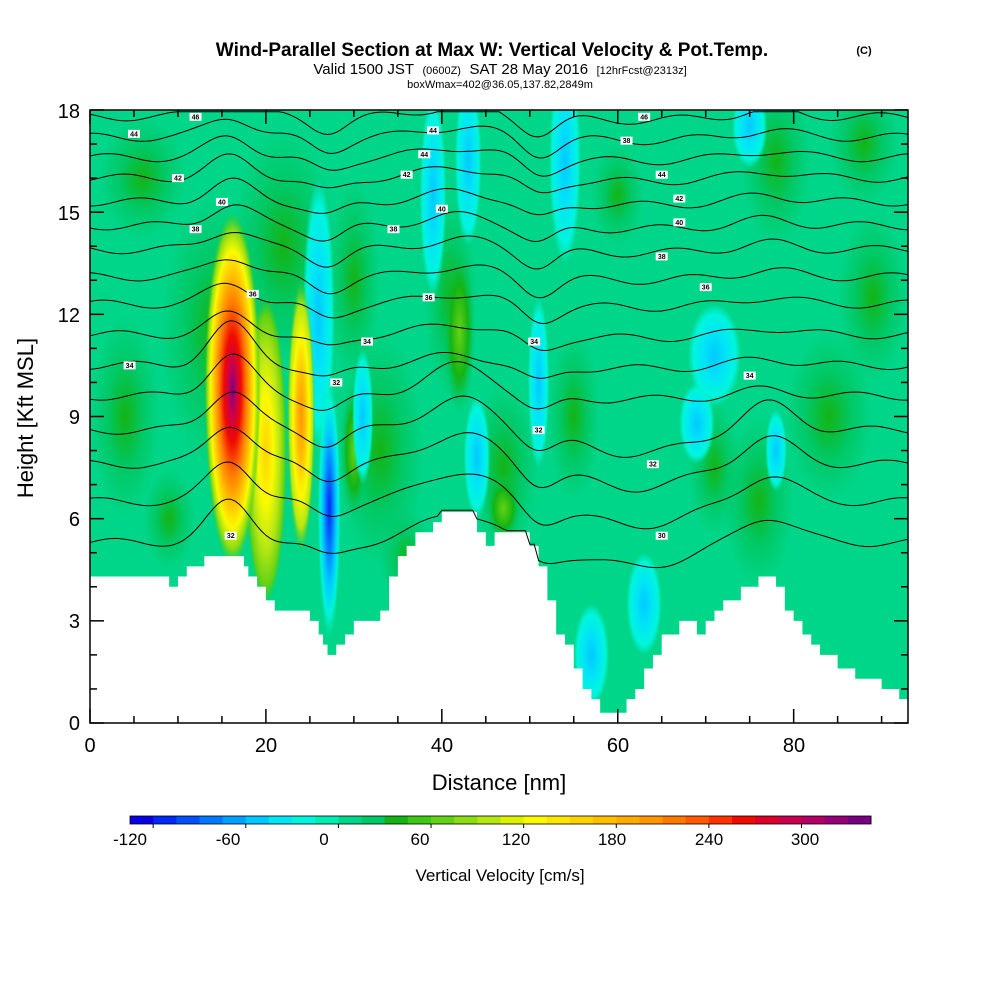 The width and height of the screenshot is (1000, 1000). Describe the element at coordinates (528, 69) in the screenshot. I see `subtitle-date: SAT 28 May 2016` at that location.